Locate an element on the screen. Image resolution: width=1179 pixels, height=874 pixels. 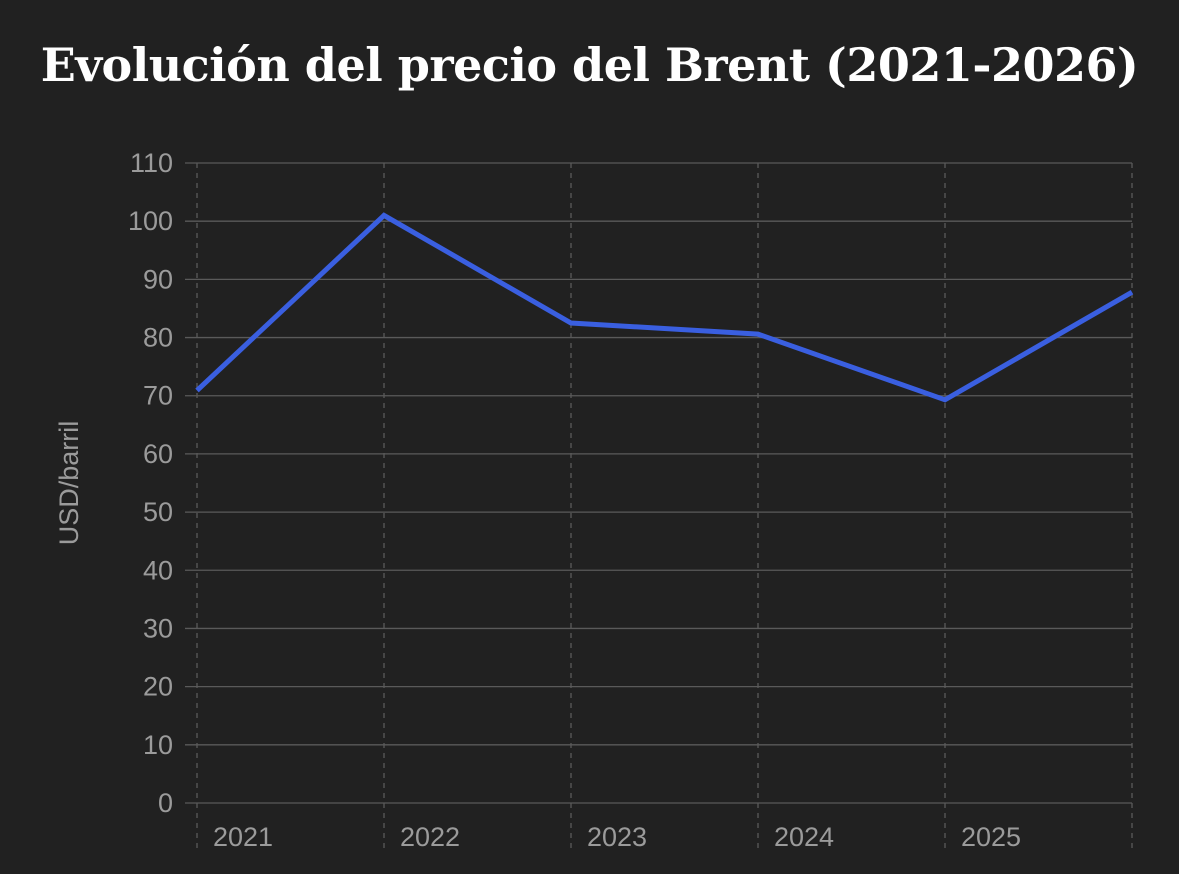
x-tick-label: 2024 is located at coordinates (804, 837).